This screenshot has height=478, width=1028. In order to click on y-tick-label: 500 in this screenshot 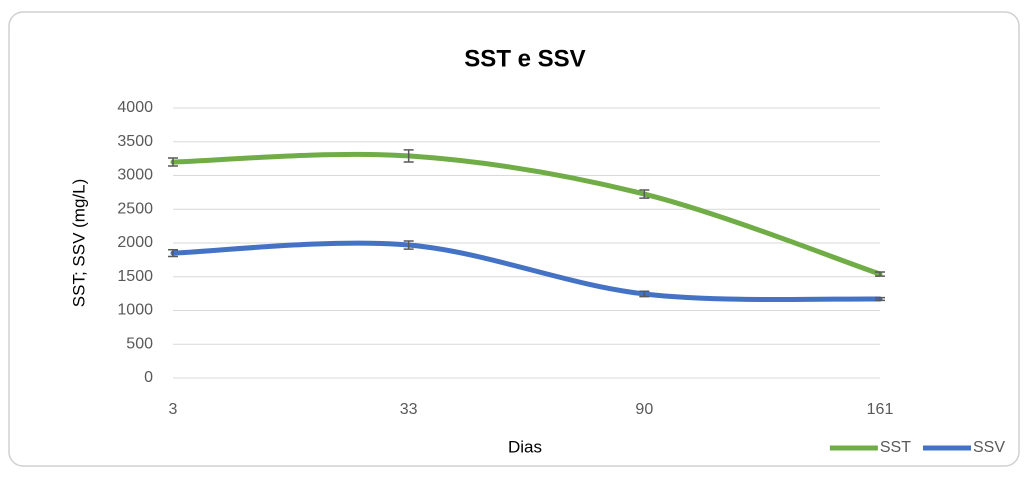, I will do `click(139, 343)`.